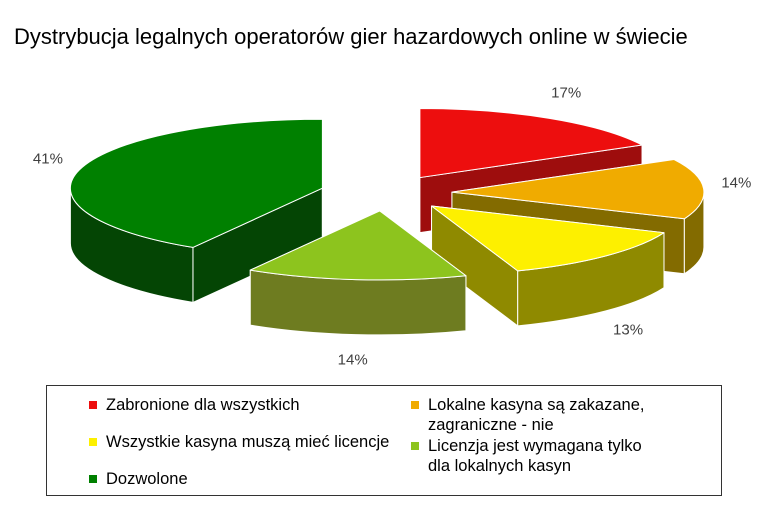  Describe the element at coordinates (578, 189) in the screenshot. I see `pie-slice-lokalne-kasyna-zakazane-top` at that location.